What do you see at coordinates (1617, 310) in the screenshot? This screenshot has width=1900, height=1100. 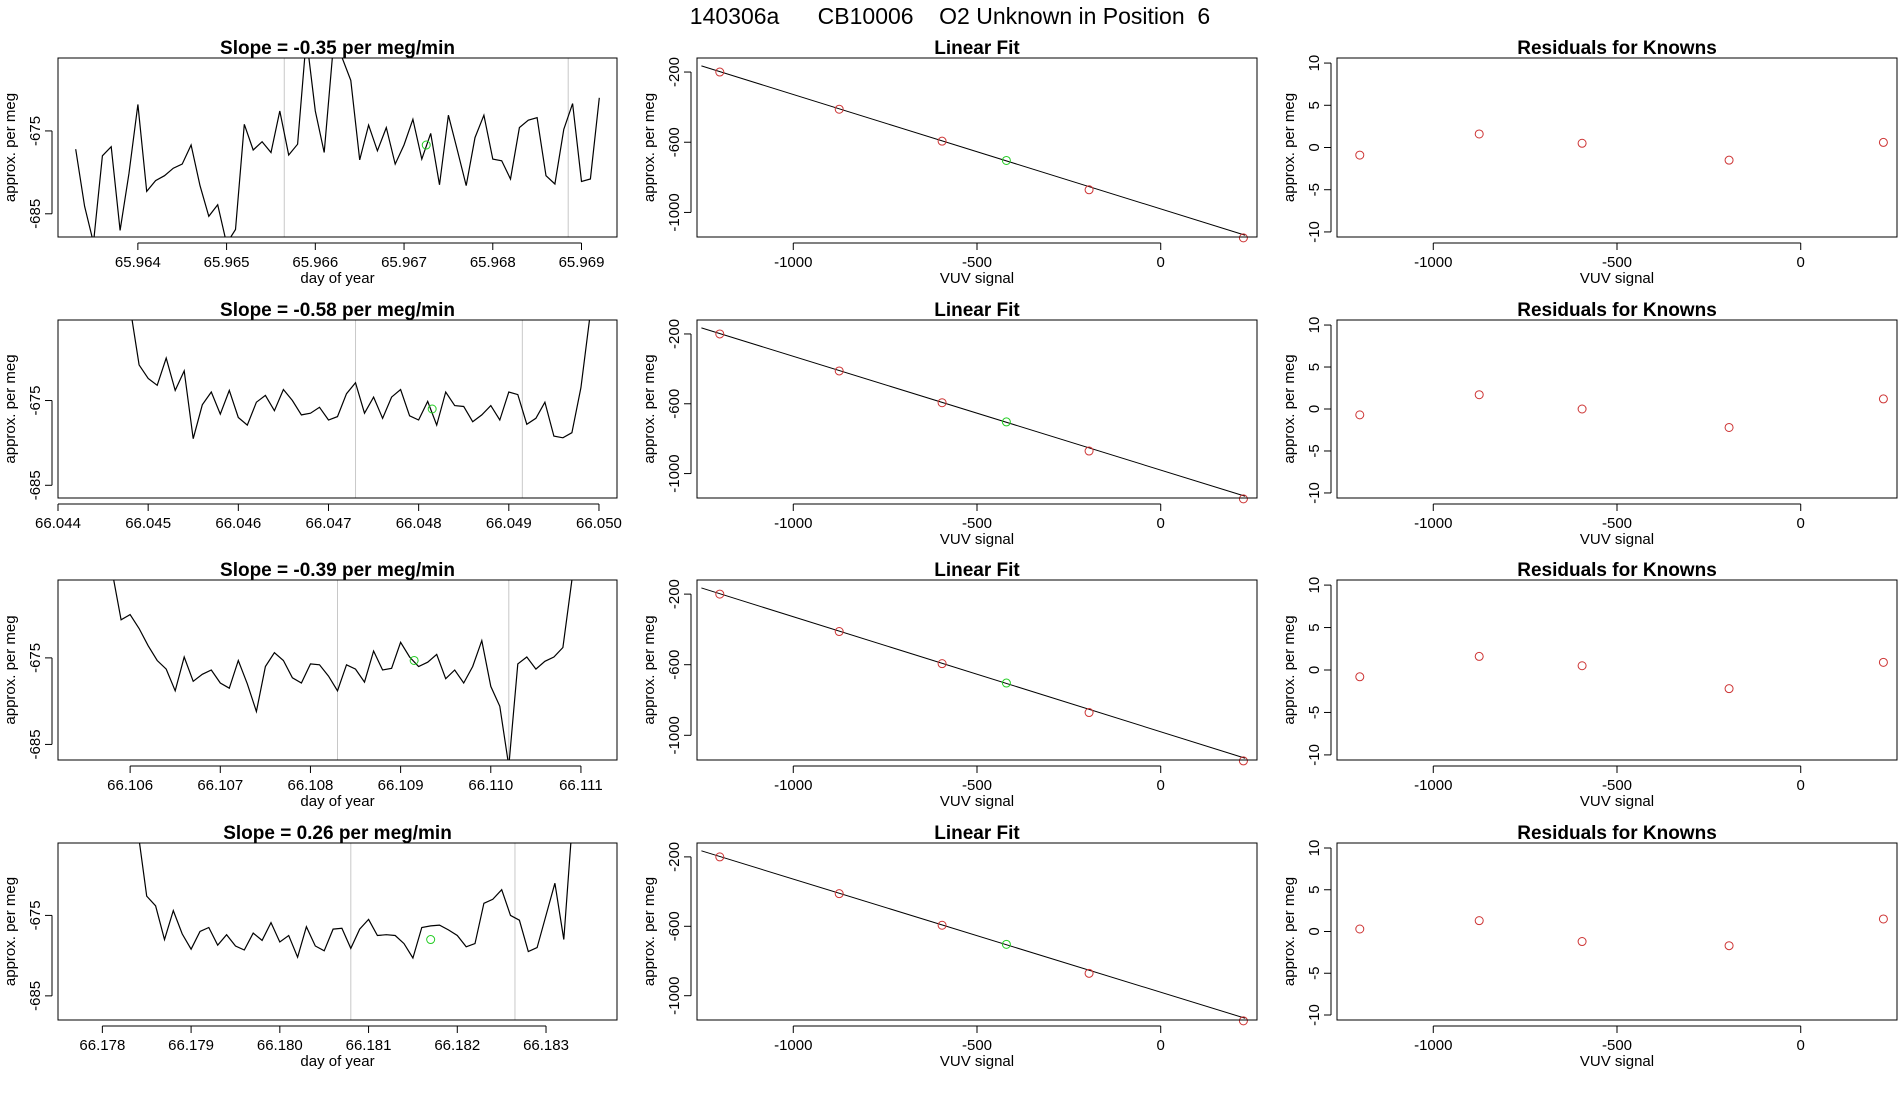 I see `panel-title: Residuals for Knowns` at bounding box center [1617, 310].